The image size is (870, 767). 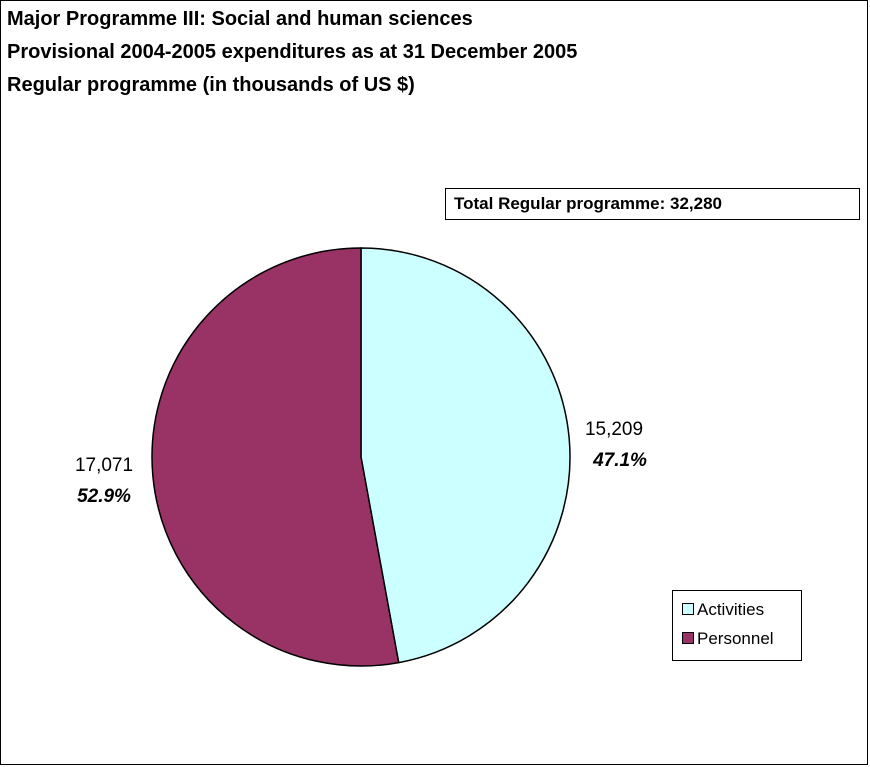 What do you see at coordinates (465, 455) in the screenshot?
I see `pie-slice-activities` at bounding box center [465, 455].